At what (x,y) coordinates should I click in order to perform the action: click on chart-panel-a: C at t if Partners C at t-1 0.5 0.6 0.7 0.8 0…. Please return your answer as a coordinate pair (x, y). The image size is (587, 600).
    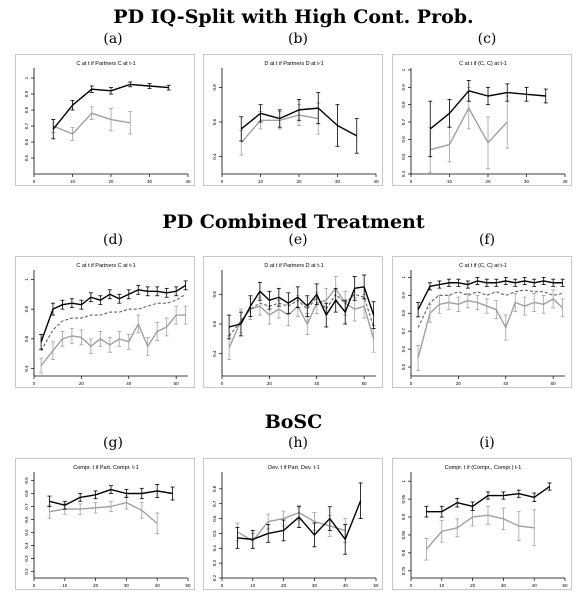
    Looking at the image, I should click on (105, 120).